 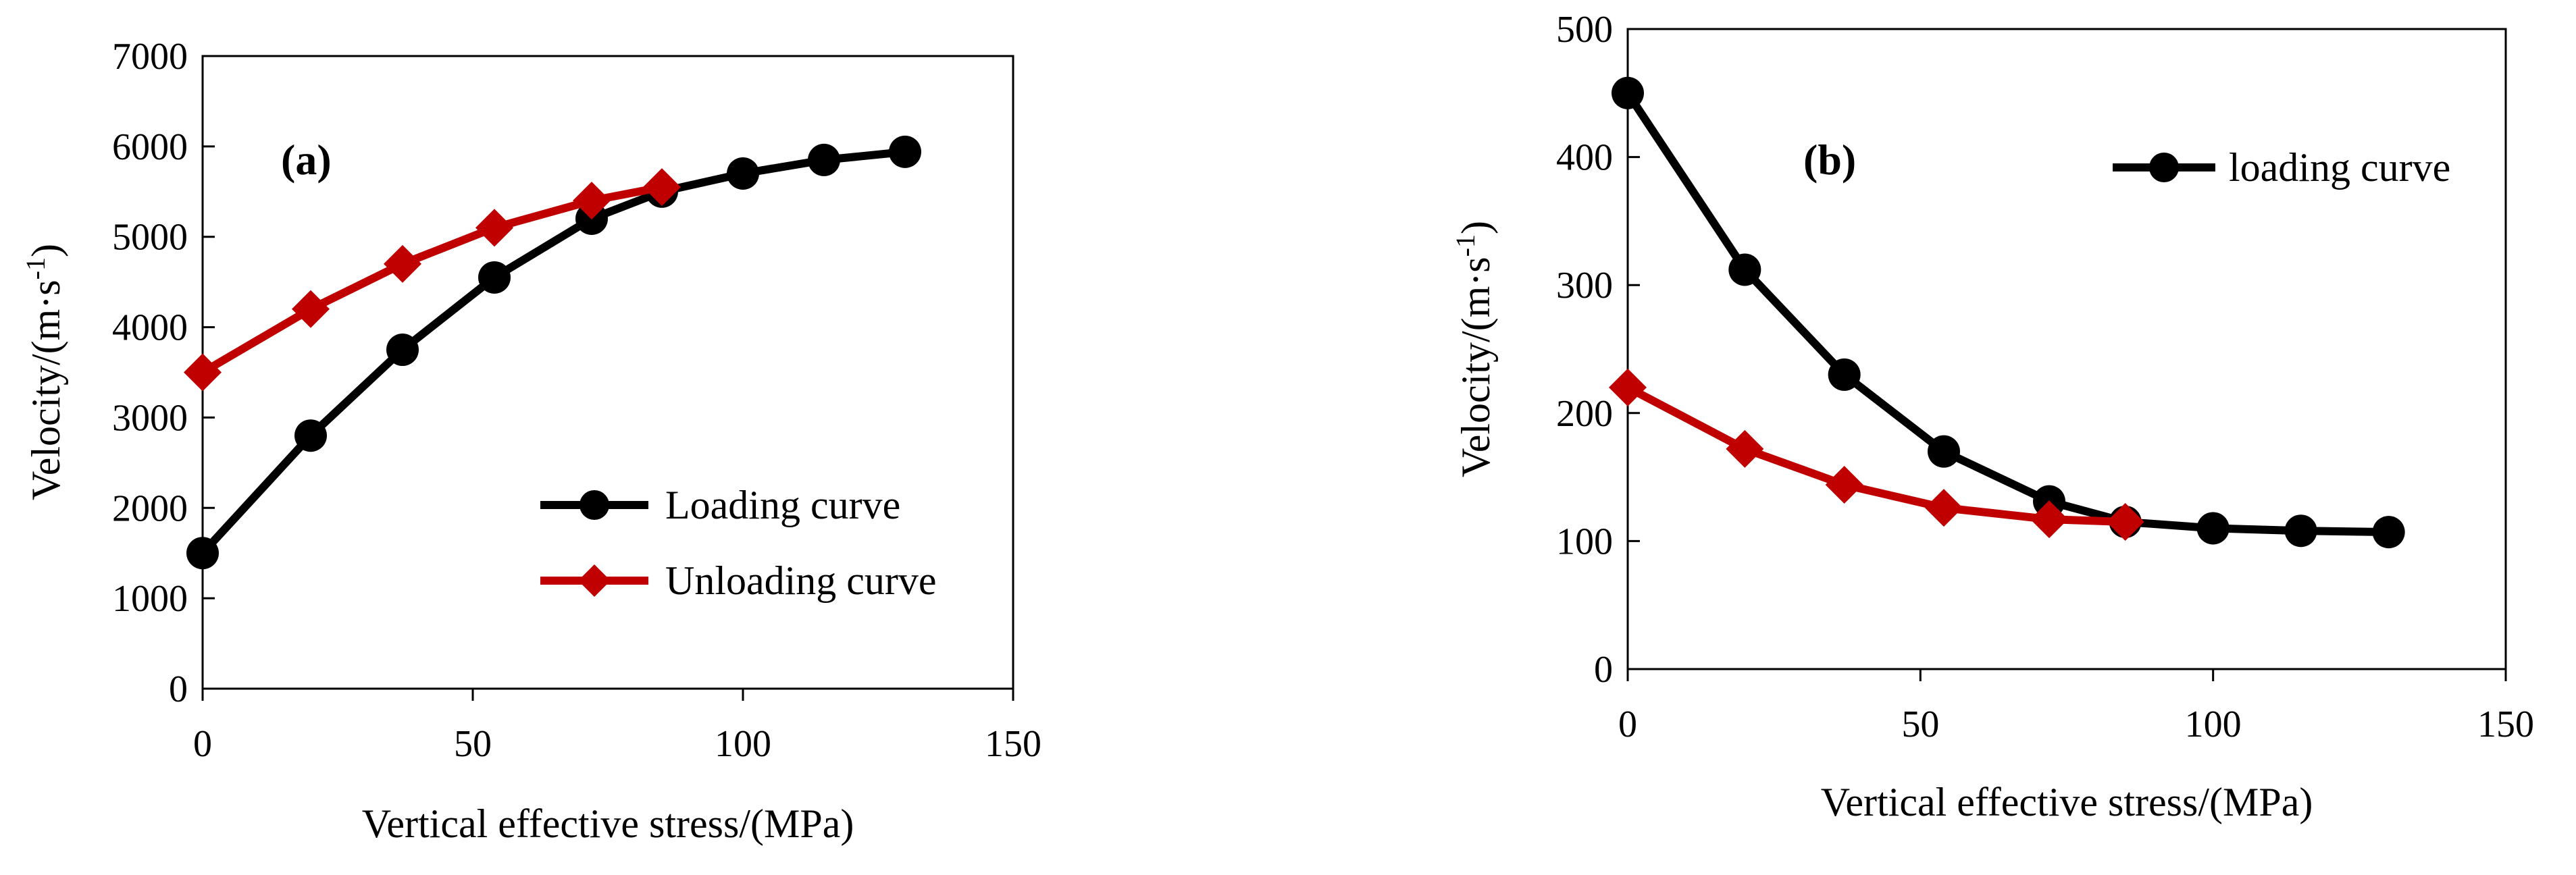 I want to click on y-tick-label: 4000, so click(x=150, y=328).